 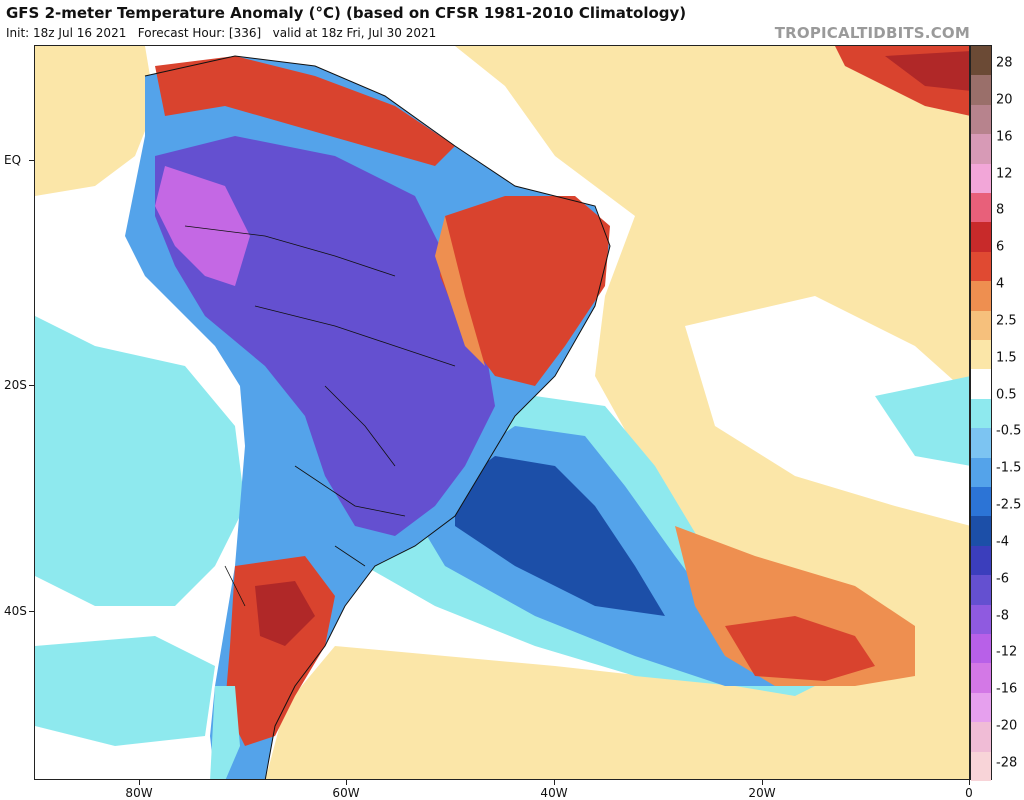 I want to click on colorbar-label: -0.5, so click(x=1009, y=431).